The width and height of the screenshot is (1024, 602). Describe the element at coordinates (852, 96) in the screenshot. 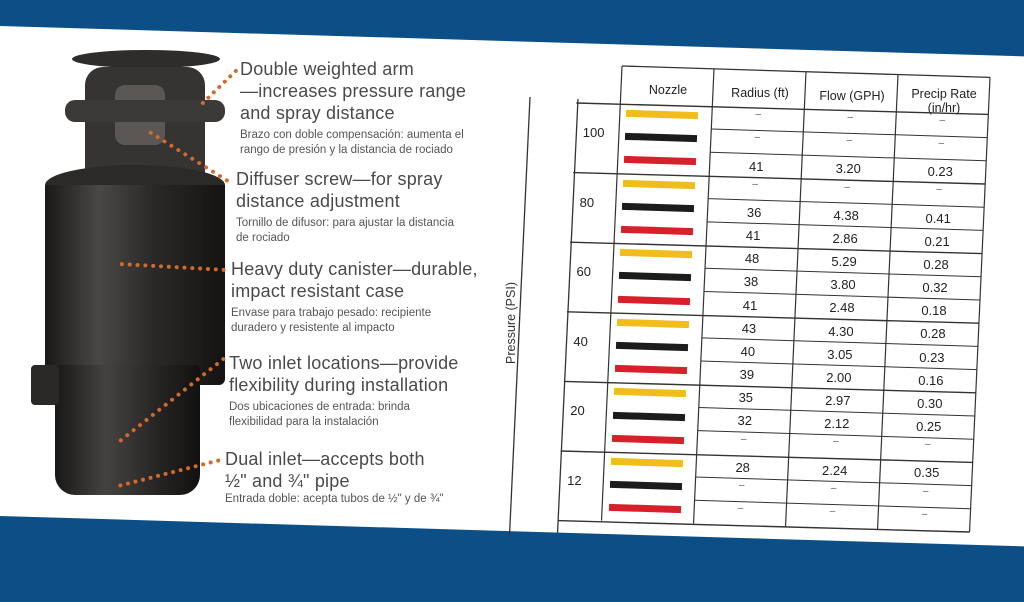

I see `column-header: Flow (GPH)` at that location.